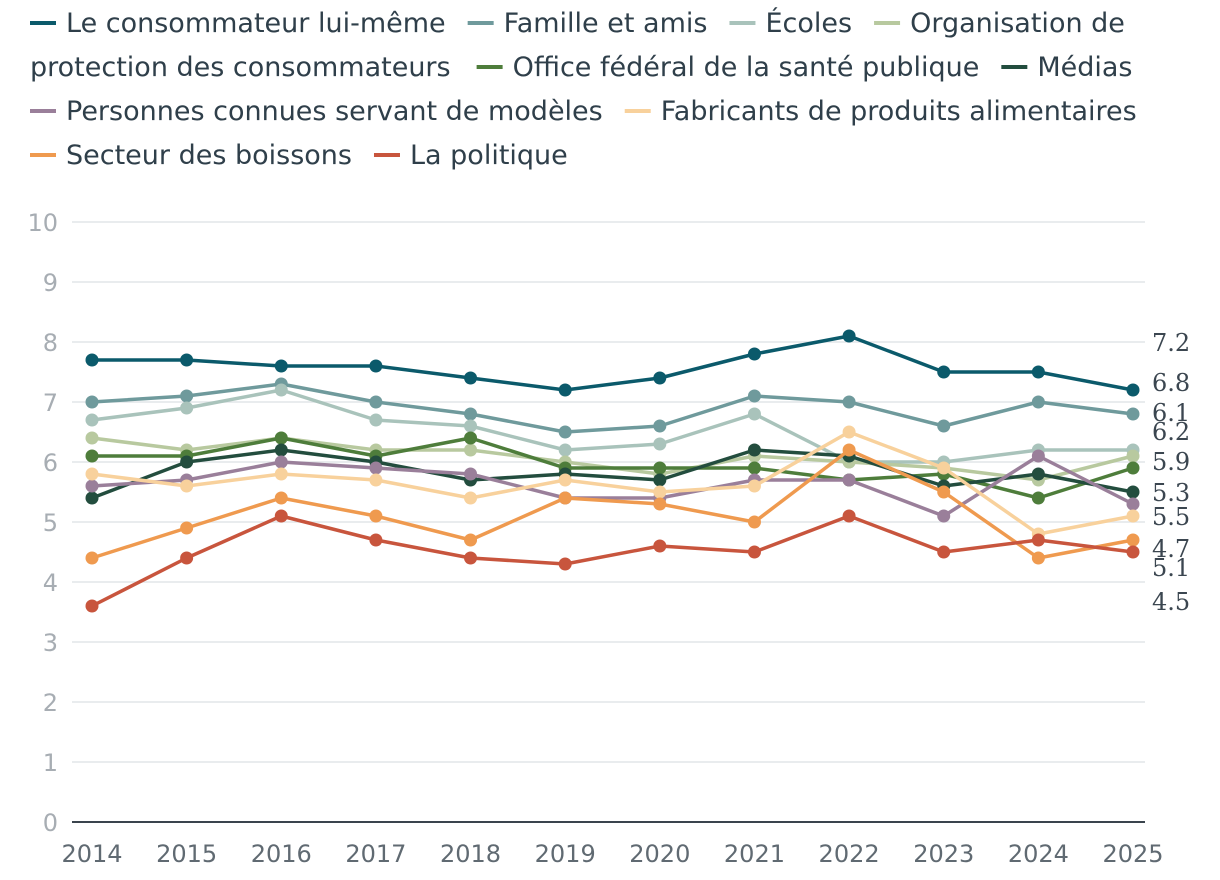 The width and height of the screenshot is (1220, 880). I want to click on legend-label: Office fédéral de la santé publique, so click(746, 67).